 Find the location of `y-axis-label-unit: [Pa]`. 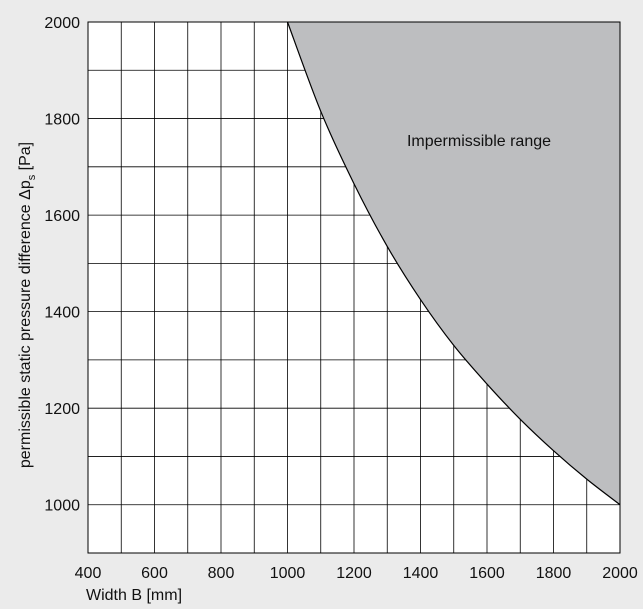

y-axis-label-unit: [Pa] is located at coordinates (25, 158).